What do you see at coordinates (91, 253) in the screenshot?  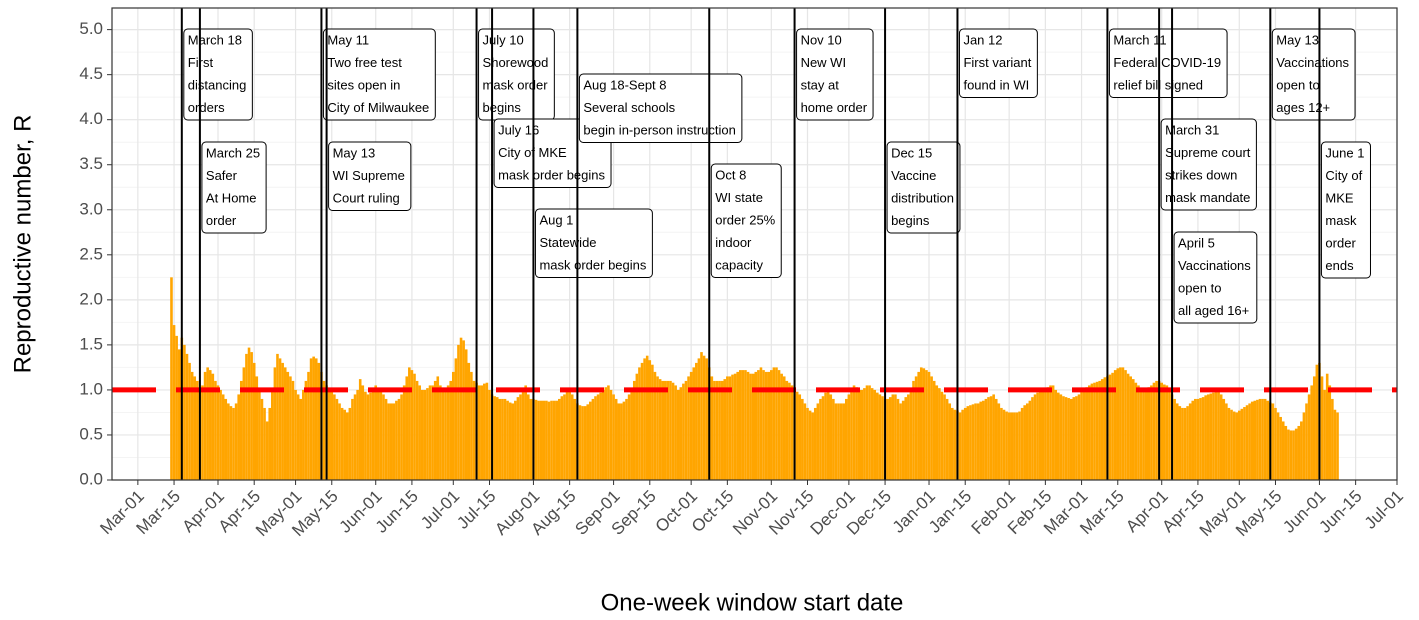 I see `y-tick-label: 2.5` at bounding box center [91, 253].